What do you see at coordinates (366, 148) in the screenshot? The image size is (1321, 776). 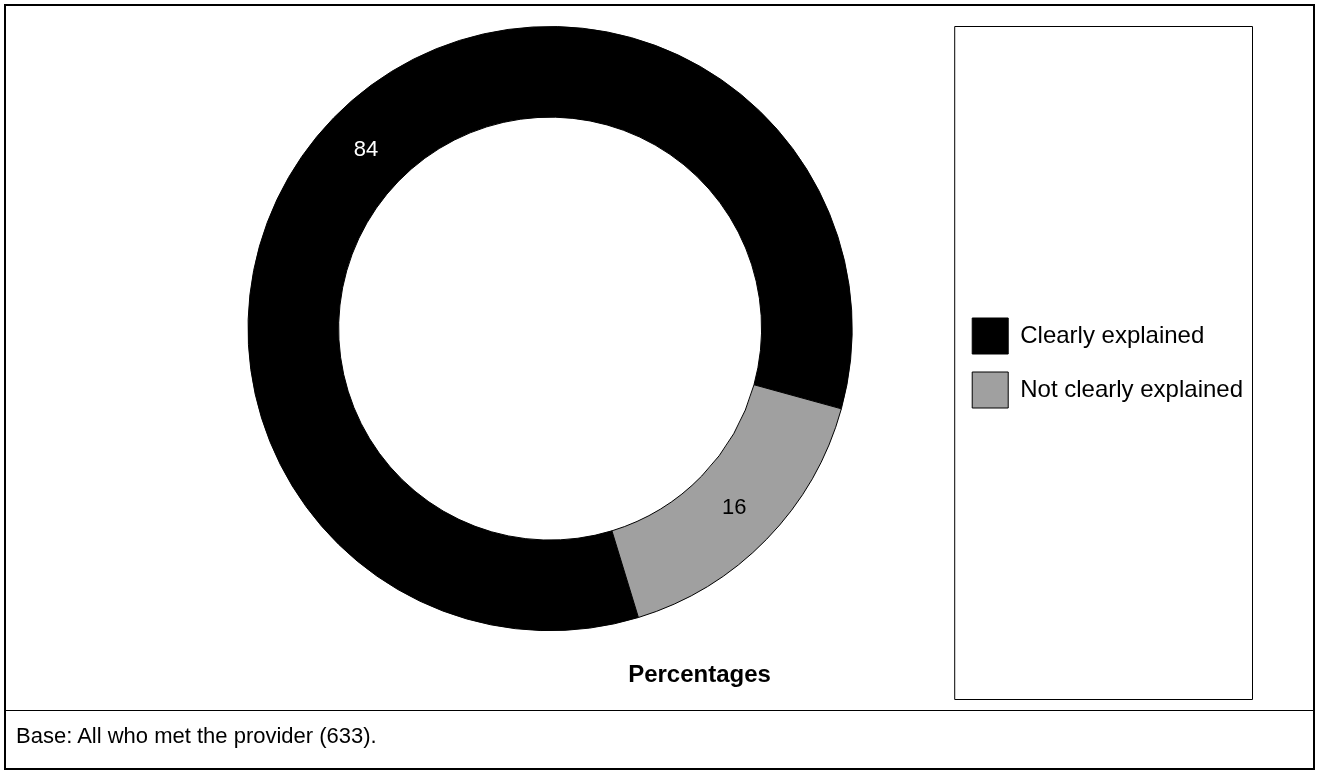 I see `data-label: 84` at bounding box center [366, 148].